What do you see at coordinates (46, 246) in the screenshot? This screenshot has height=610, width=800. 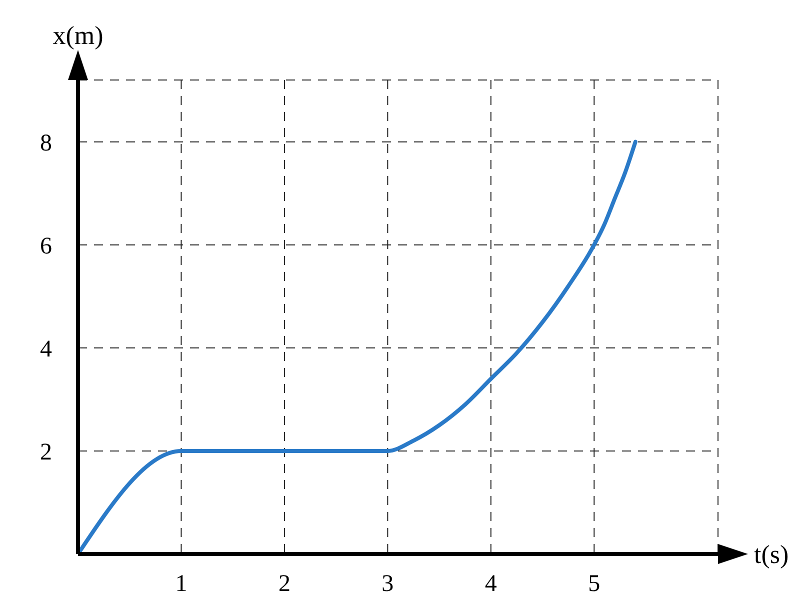 I see `y-tick-label: 6` at bounding box center [46, 246].